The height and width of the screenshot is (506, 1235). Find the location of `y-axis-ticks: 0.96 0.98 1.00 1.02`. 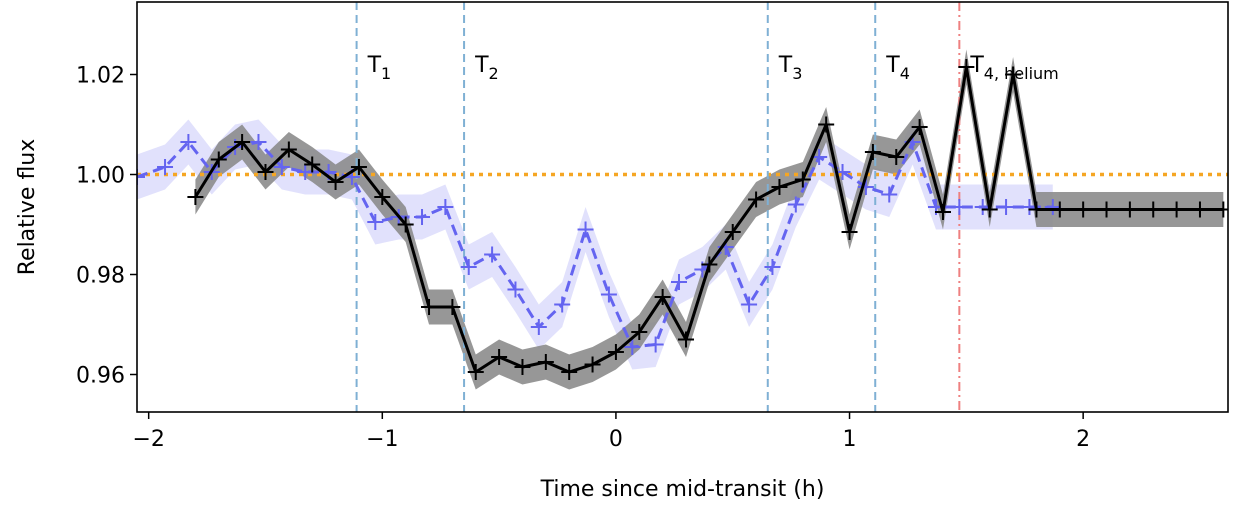

y-axis-ticks: 0.96 0.98 1.00 1.02 is located at coordinates (106, 226).